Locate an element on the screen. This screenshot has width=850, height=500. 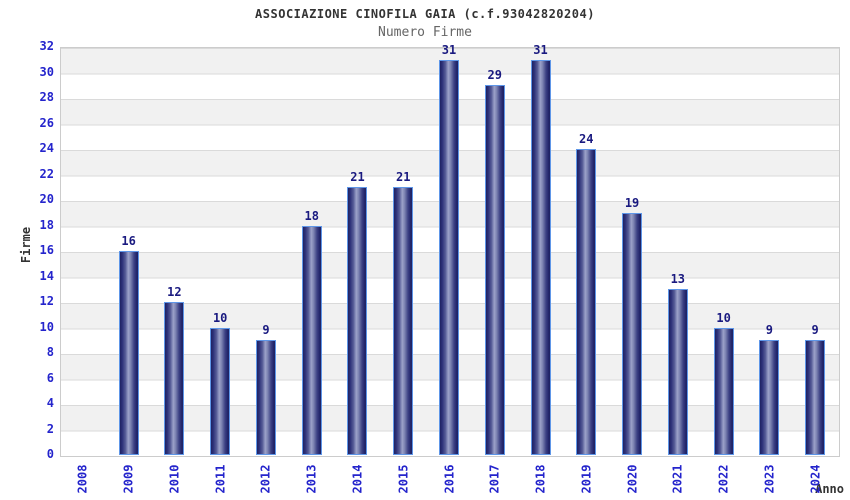
bar-2021 is located at coordinates (677, 372).